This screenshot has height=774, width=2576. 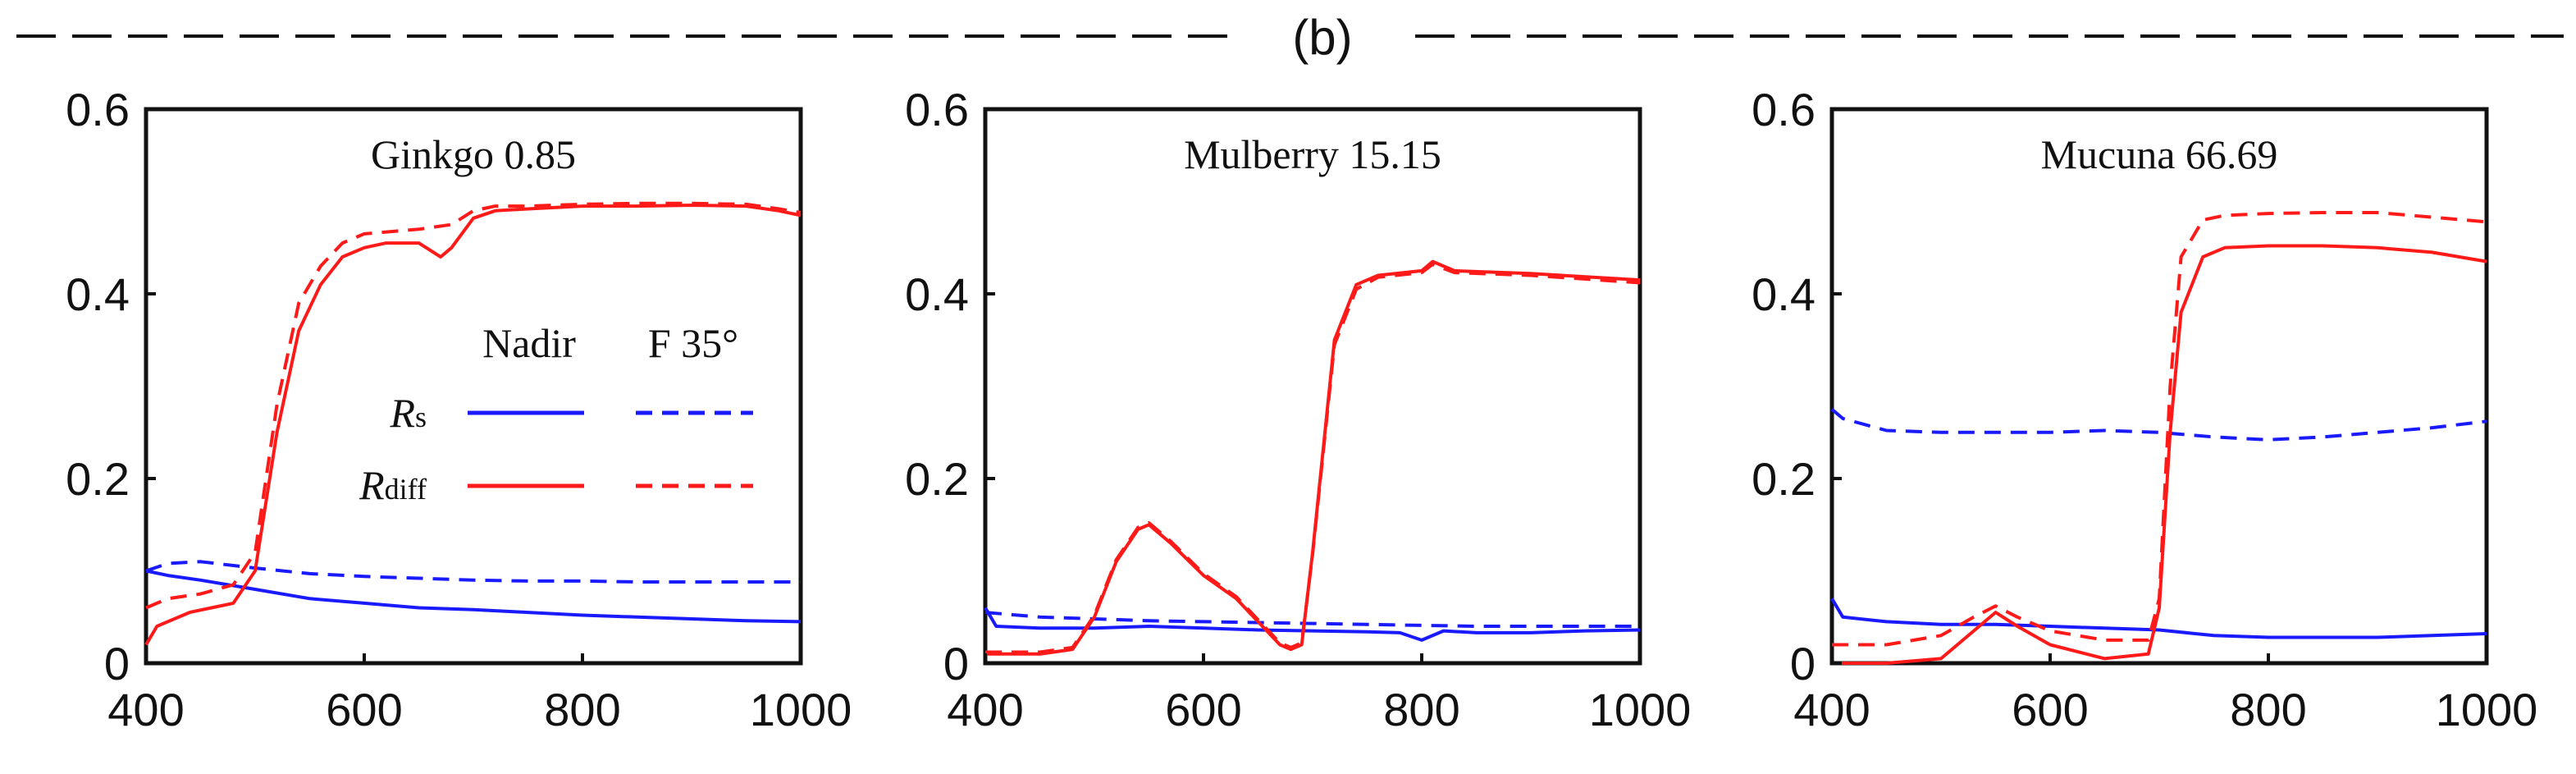 I want to click on legend-rs-symbol: R, so click(x=402, y=413).